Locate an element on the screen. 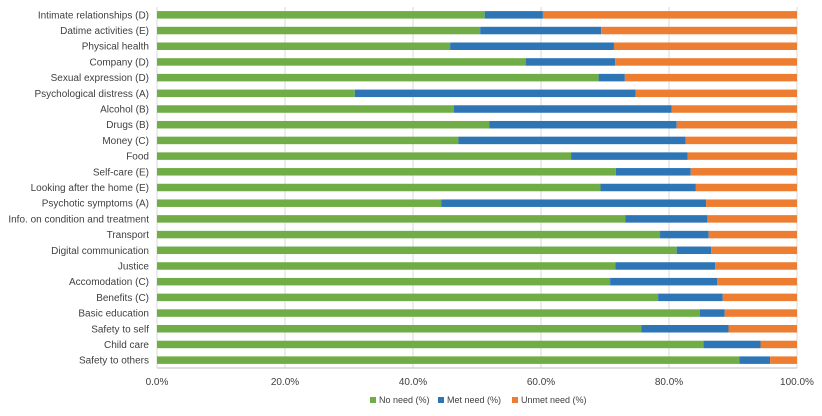  legend: No need (%) Met need (%) Unmet need (%) is located at coordinates (478, 400).